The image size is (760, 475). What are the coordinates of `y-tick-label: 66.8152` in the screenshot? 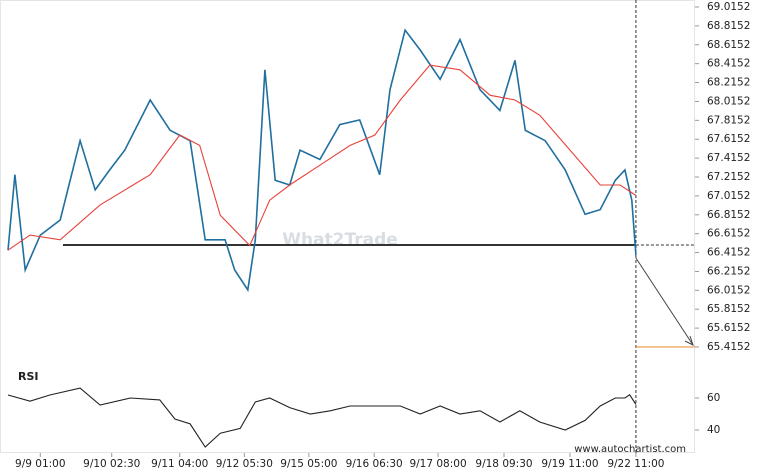 It's located at (728, 215).